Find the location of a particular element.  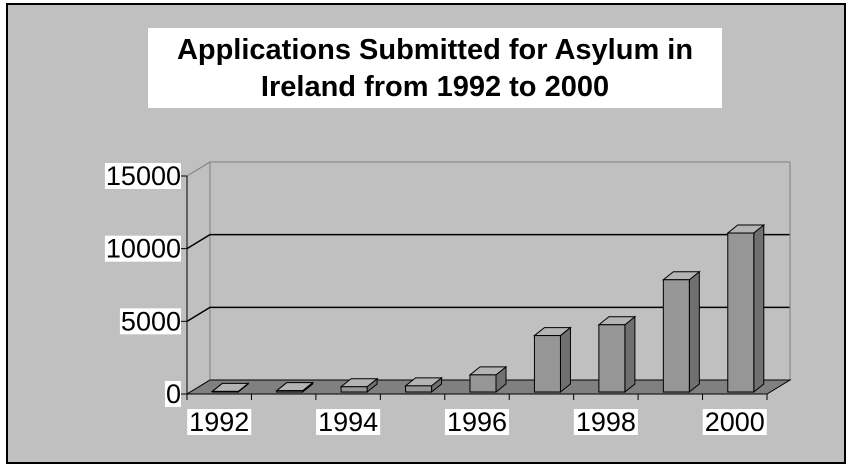

y-tick-label: 15000 is located at coordinates (143, 176).